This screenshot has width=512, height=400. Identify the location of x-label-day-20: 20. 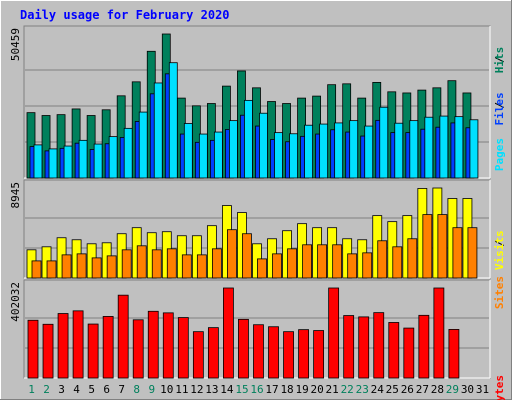
(317, 389).